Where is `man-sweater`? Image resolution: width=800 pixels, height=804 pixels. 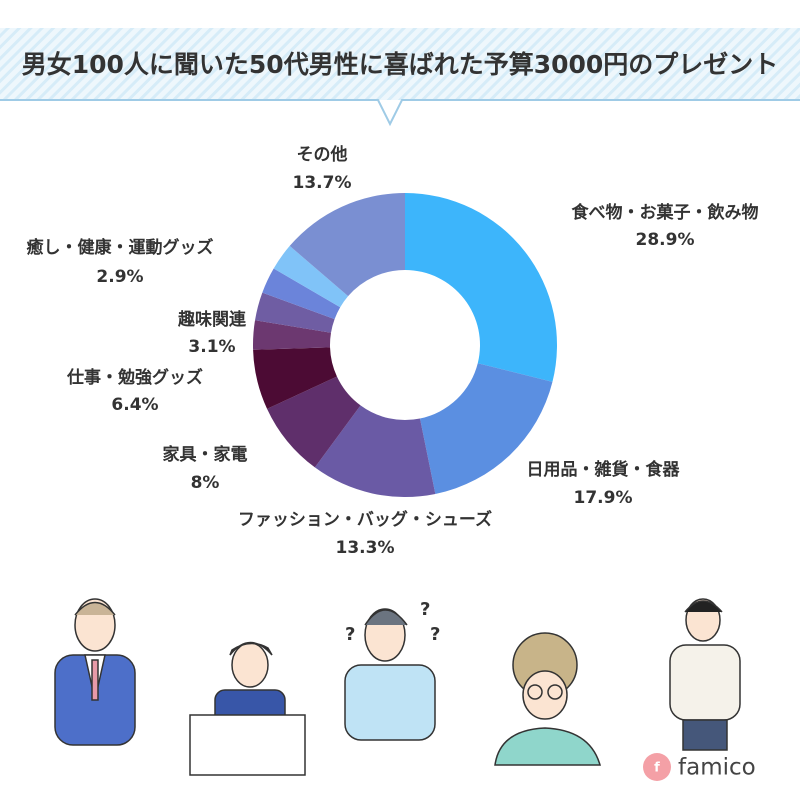
man-sweater is located at coordinates (705, 674).